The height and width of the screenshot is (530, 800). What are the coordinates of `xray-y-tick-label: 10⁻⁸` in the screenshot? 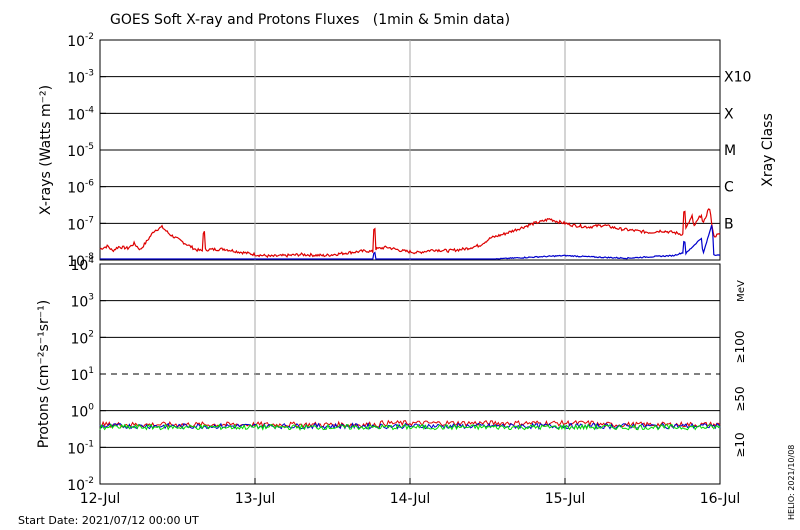 It's located at (80, 261).